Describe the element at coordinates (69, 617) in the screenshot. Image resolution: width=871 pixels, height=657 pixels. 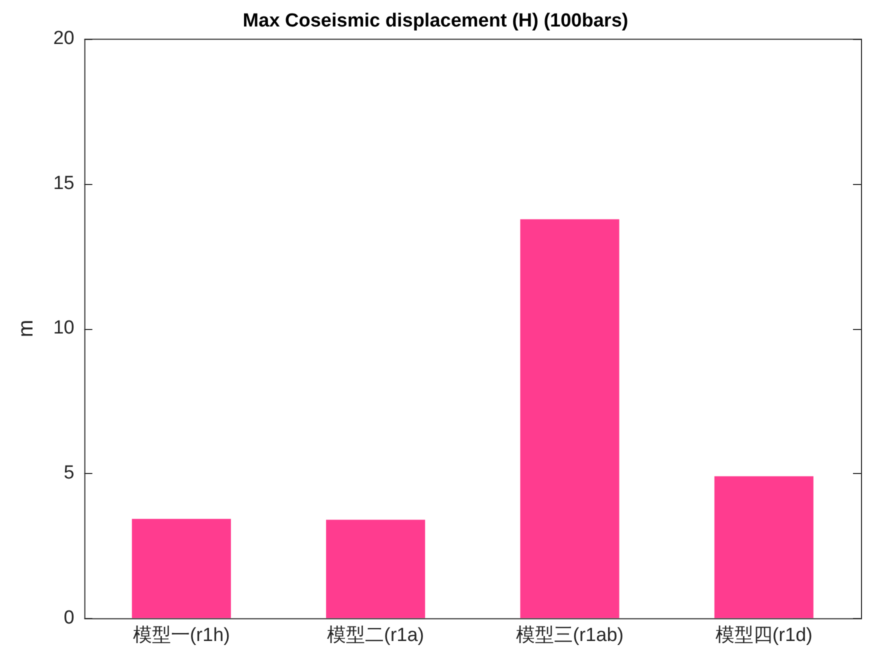
I see `y-tick-label: 0` at that location.